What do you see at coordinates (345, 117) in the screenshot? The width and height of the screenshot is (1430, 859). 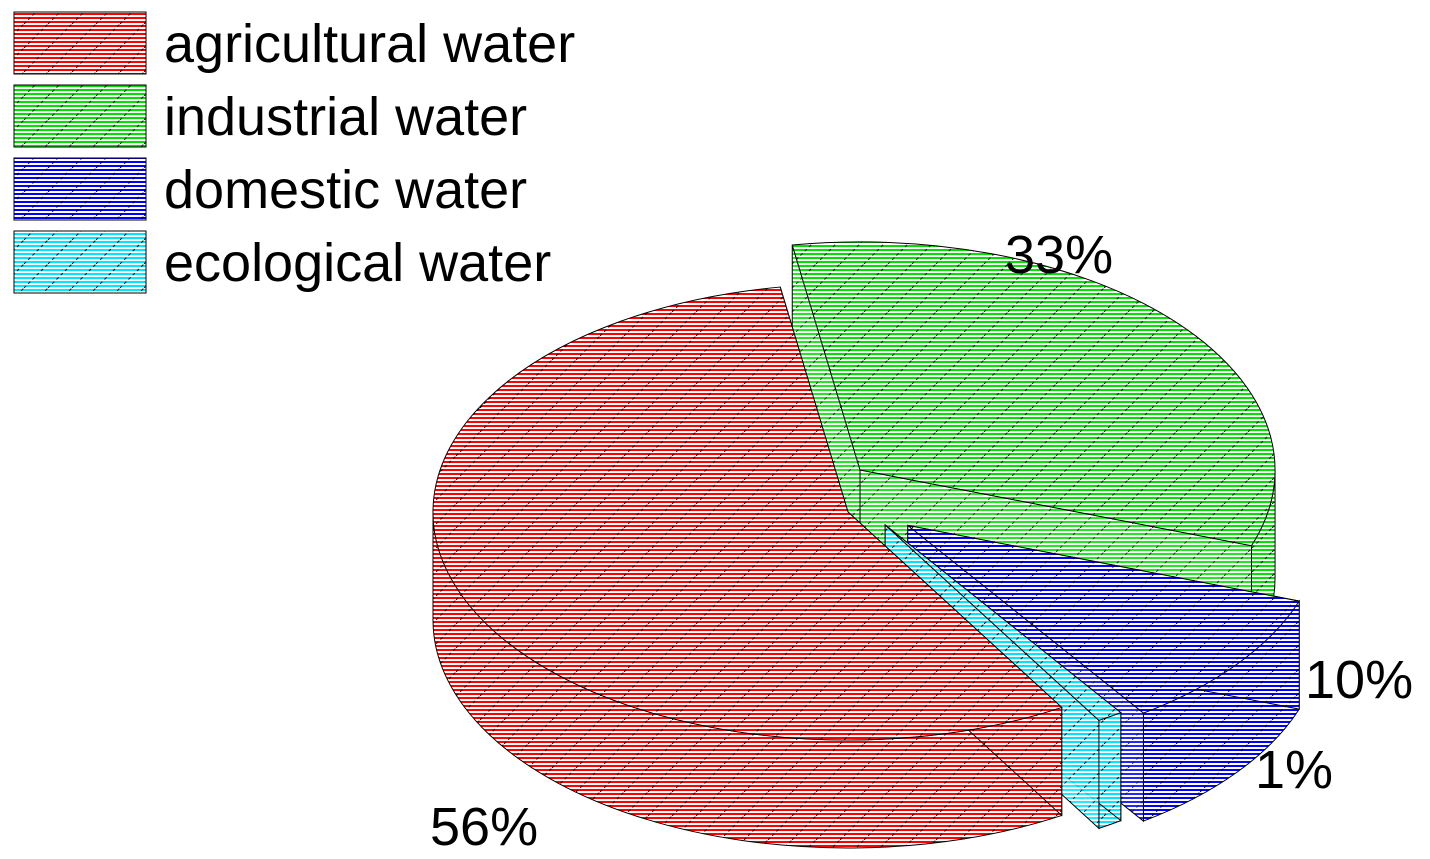 I see `legend-label: industrial water` at bounding box center [345, 117].